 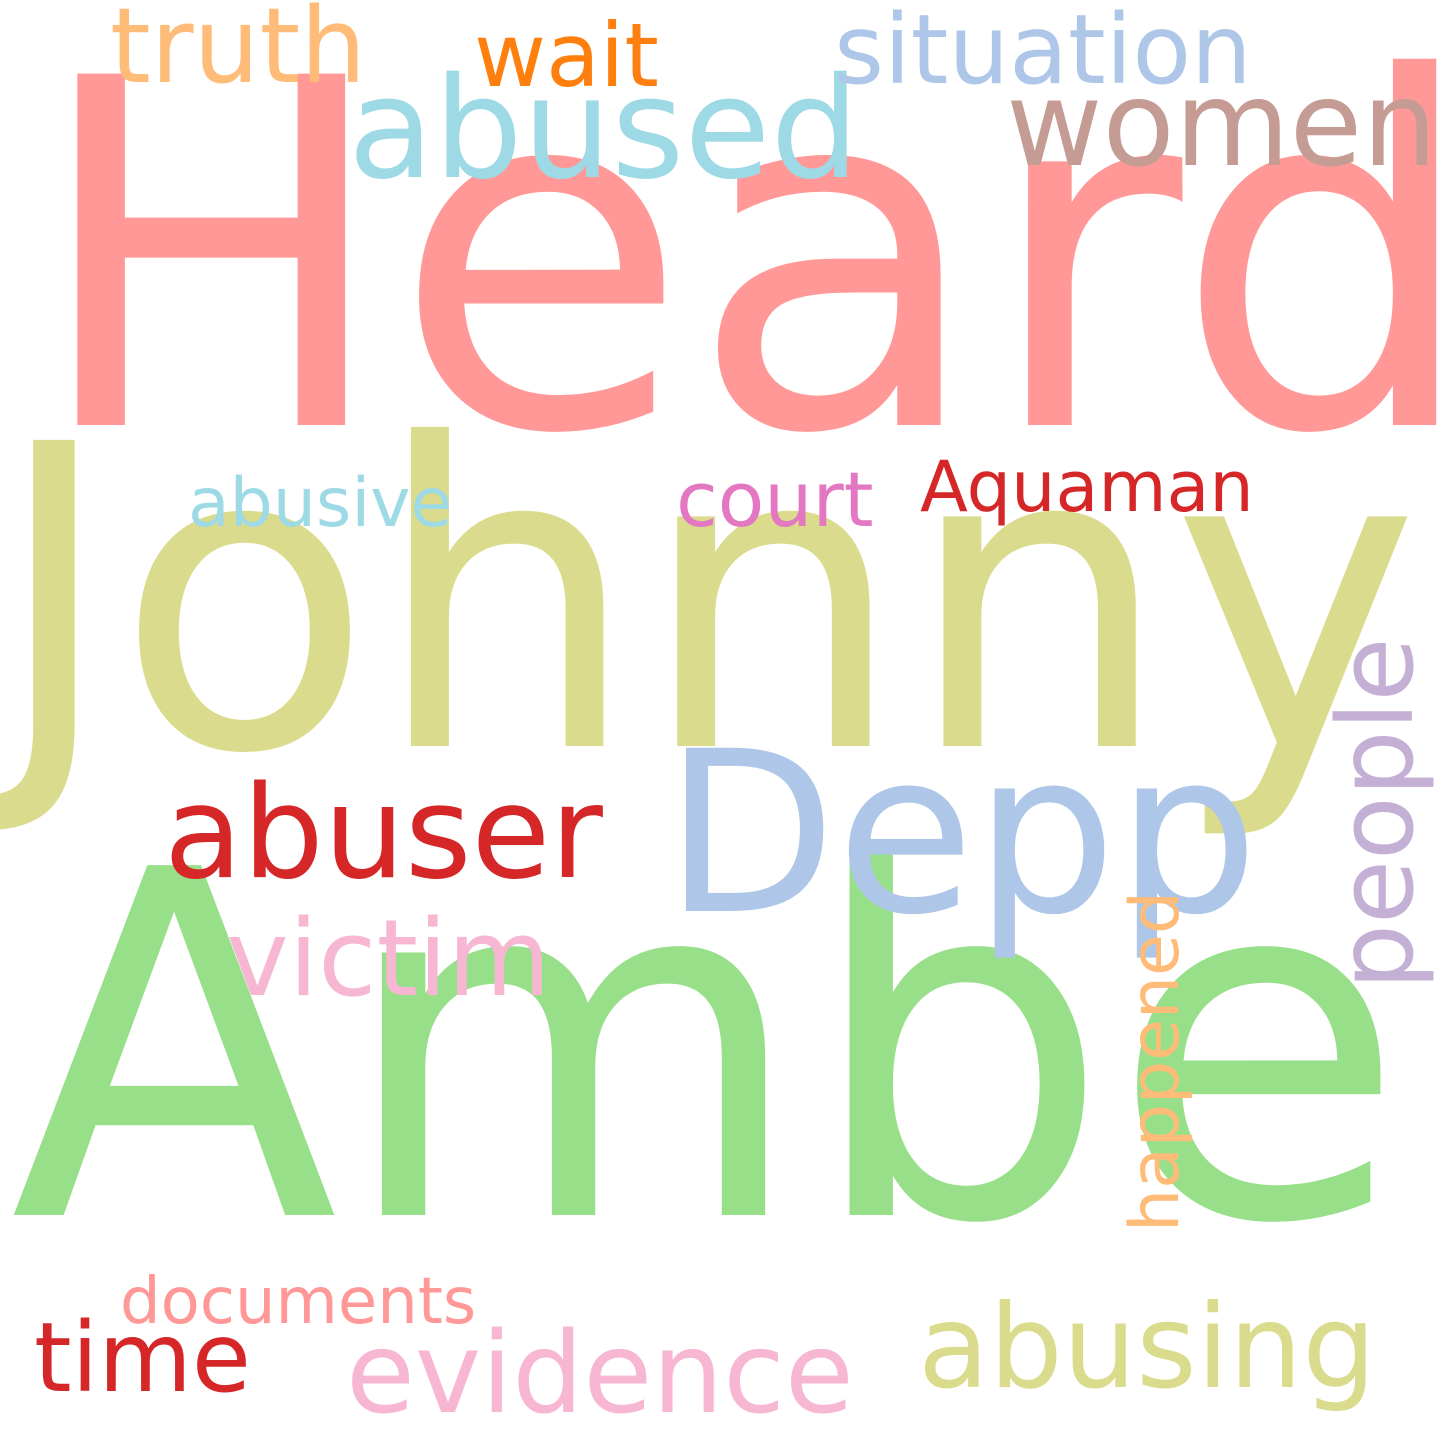 What do you see at coordinates (1376, 813) in the screenshot?
I see `word-people: people` at bounding box center [1376, 813].